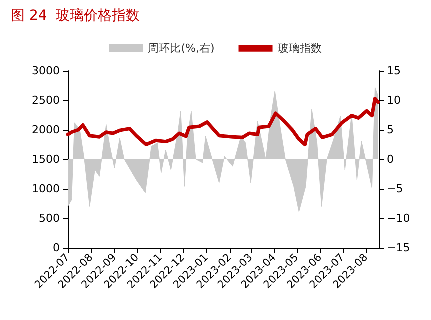  Describe the element at coordinates (394, 71) in the screenshot. I see `y2-tick-label: 15` at that location.